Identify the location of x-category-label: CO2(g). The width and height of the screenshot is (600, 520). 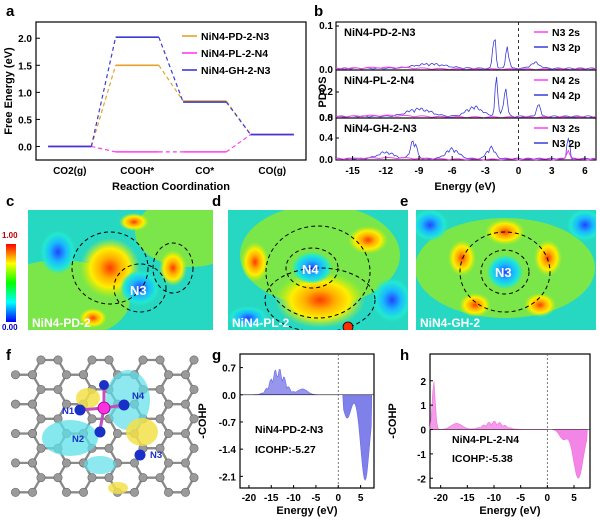
(69, 171).